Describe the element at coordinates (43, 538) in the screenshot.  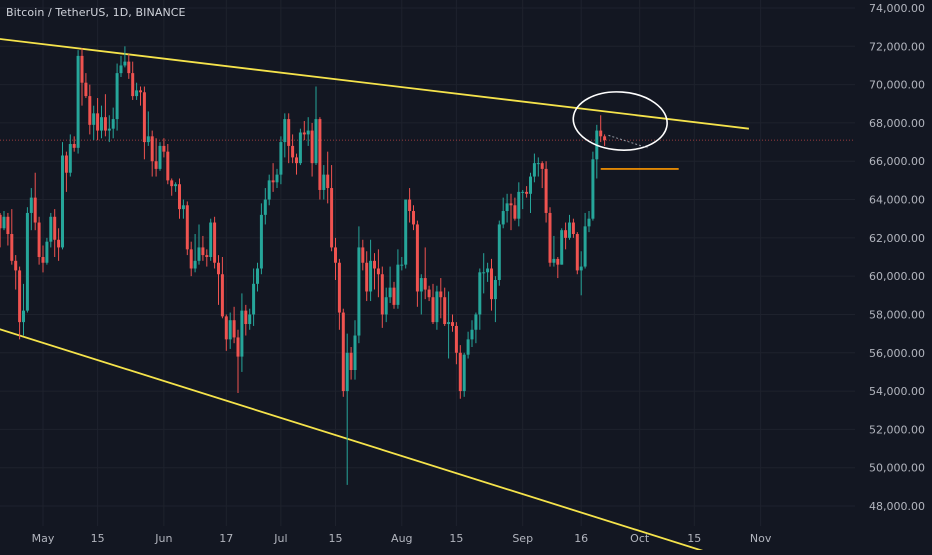
I see `time-axis-label: May` at that location.